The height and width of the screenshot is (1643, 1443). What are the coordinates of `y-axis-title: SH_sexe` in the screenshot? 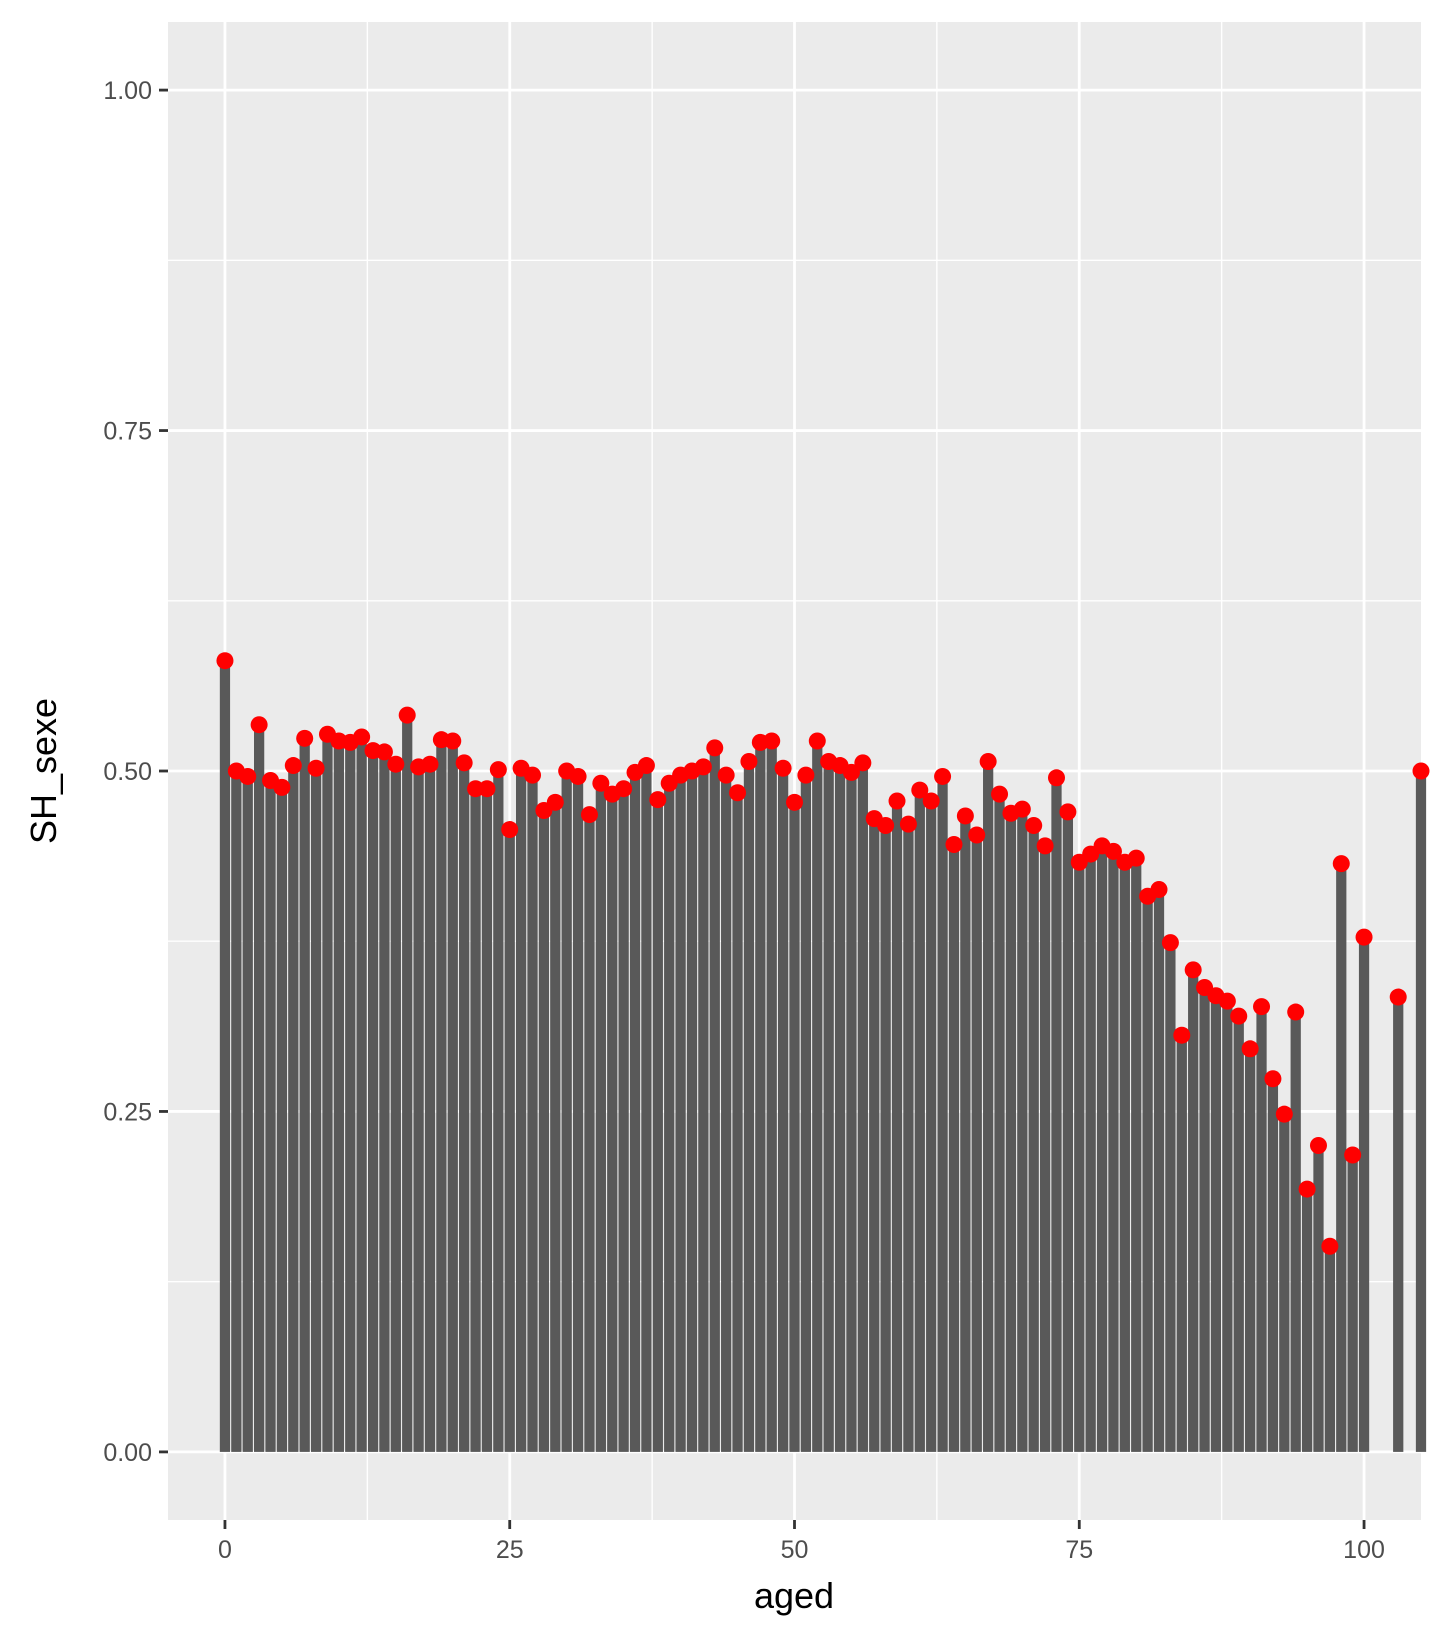 It's located at (43, 771).